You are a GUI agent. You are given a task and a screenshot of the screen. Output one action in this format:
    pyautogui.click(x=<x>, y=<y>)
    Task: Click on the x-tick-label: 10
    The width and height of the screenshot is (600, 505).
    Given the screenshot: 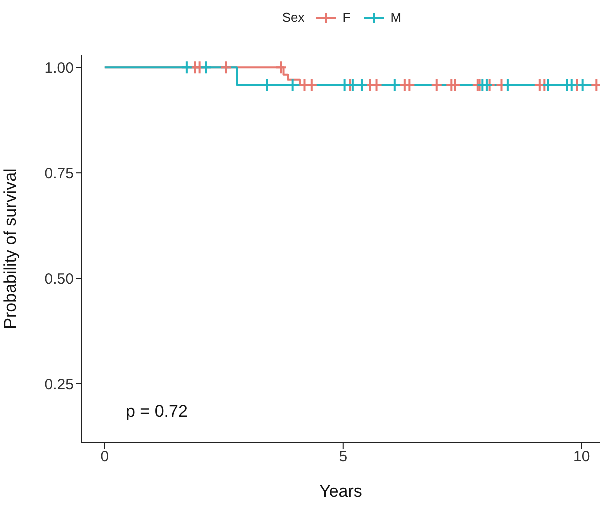 What is the action you would take?
    pyautogui.click(x=582, y=457)
    